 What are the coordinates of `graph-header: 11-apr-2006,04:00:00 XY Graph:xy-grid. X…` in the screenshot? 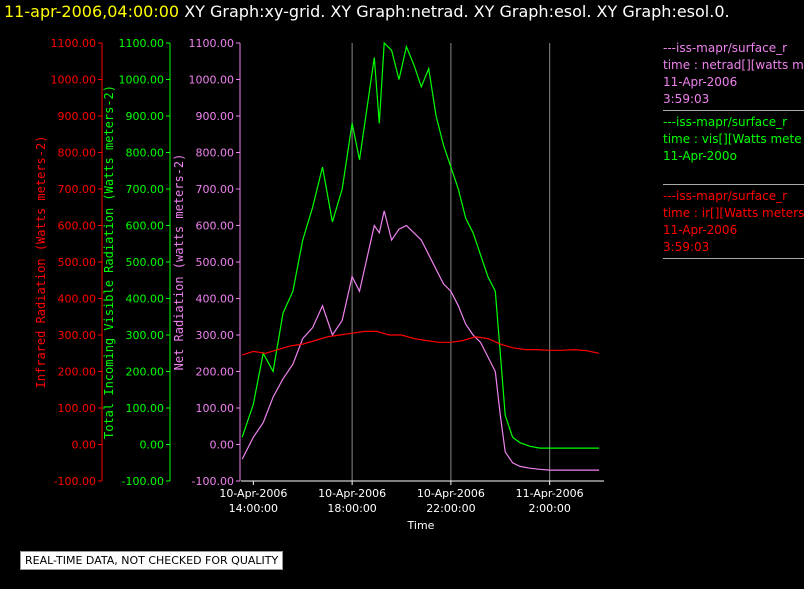 It's located at (367, 11).